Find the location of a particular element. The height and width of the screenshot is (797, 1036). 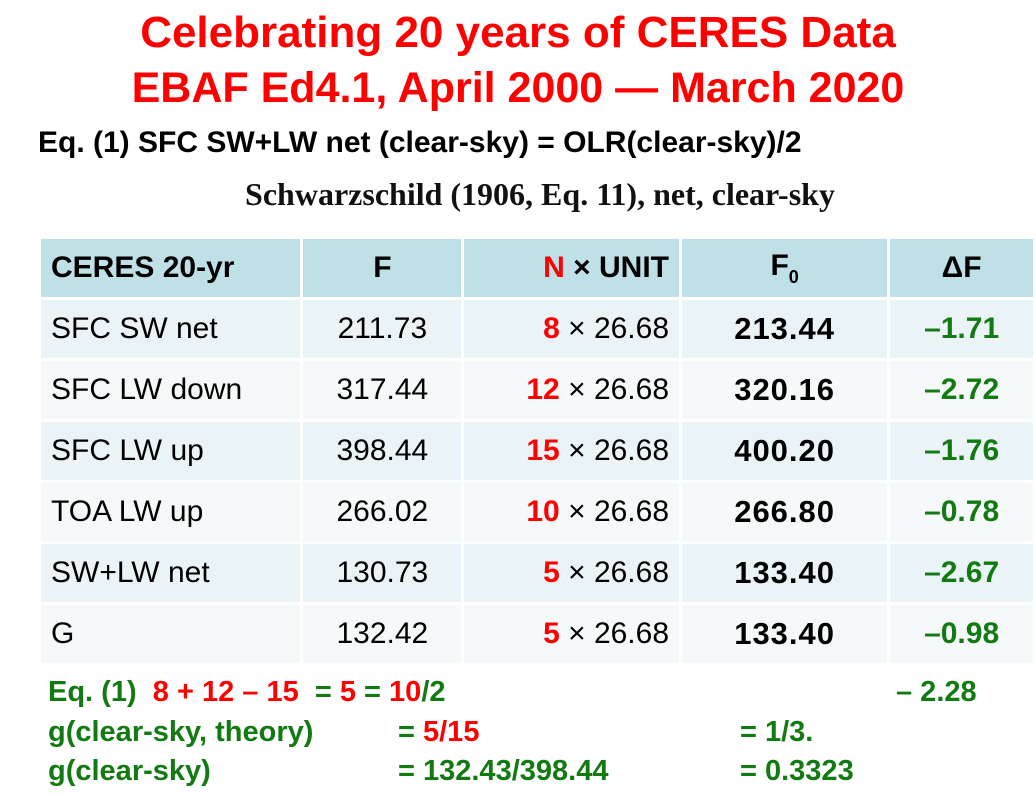

footer-eq-minus: – is located at coordinates (250, 692).